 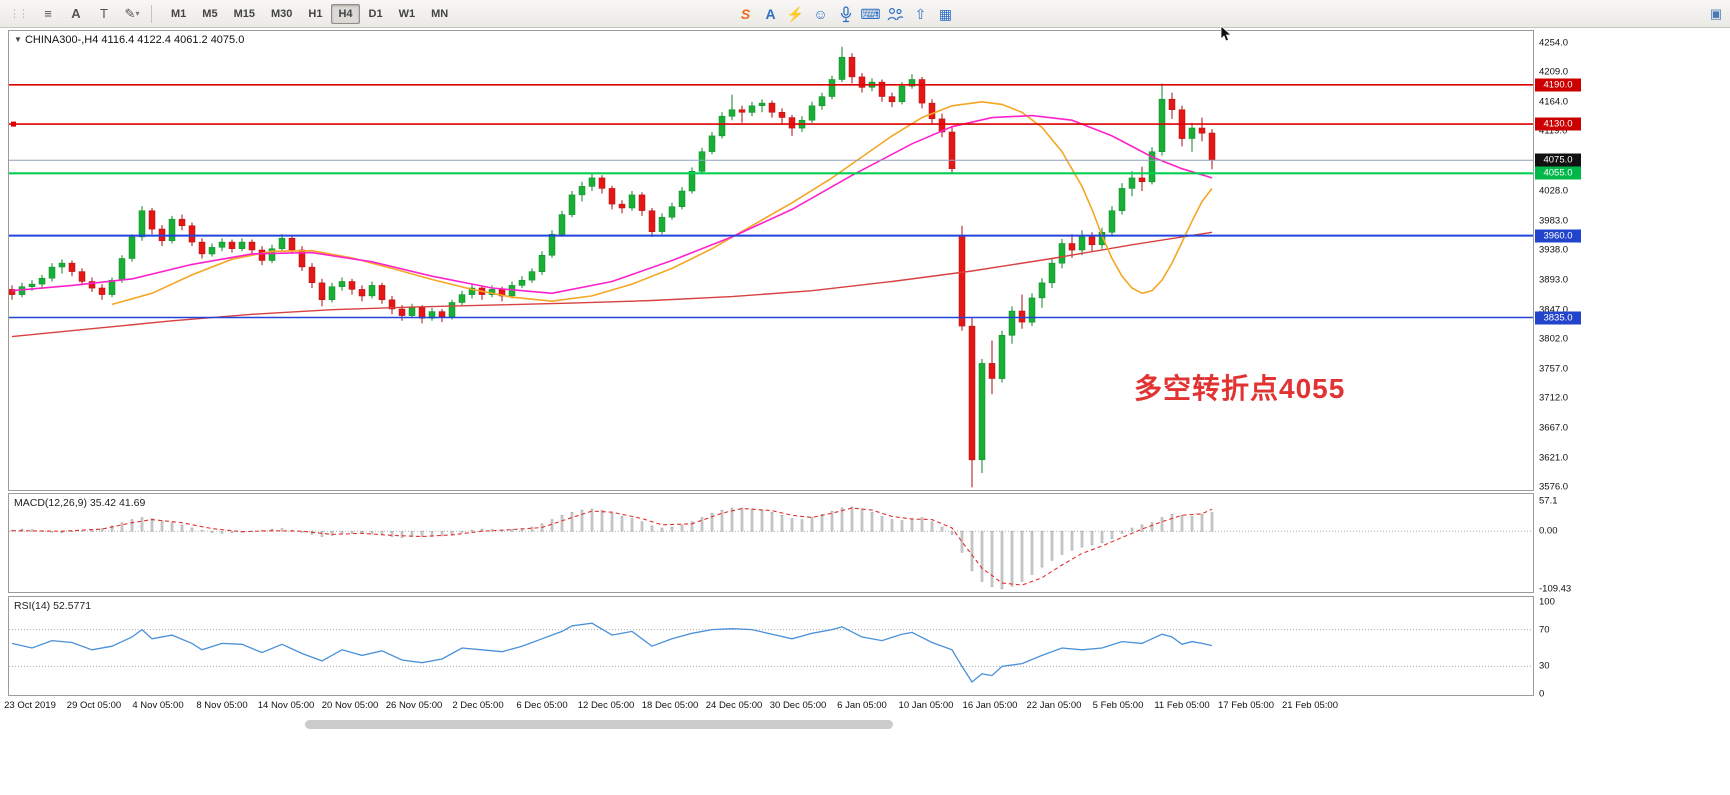 What do you see at coordinates (53, 606) in the screenshot?
I see `rsi-label: RSI(14) 52.5771` at bounding box center [53, 606].